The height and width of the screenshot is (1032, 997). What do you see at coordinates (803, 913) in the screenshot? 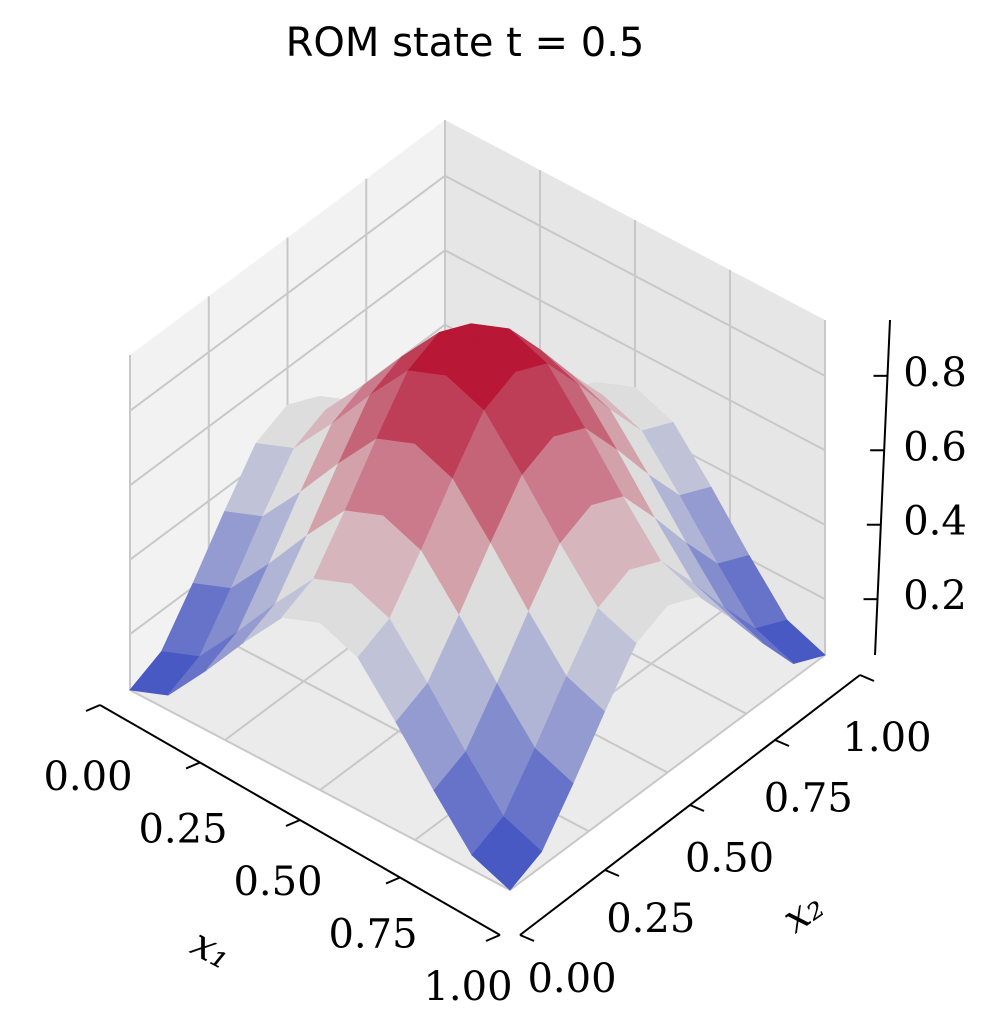
I see `y-axis-label: x₂` at bounding box center [803, 913].